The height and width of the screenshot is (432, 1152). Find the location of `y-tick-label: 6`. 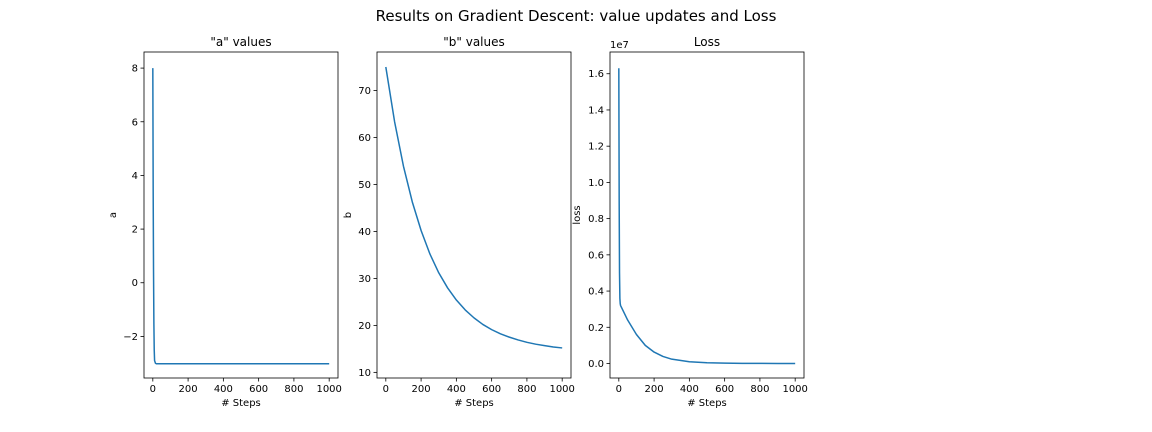

y-tick-label: 6 is located at coordinates (135, 122).